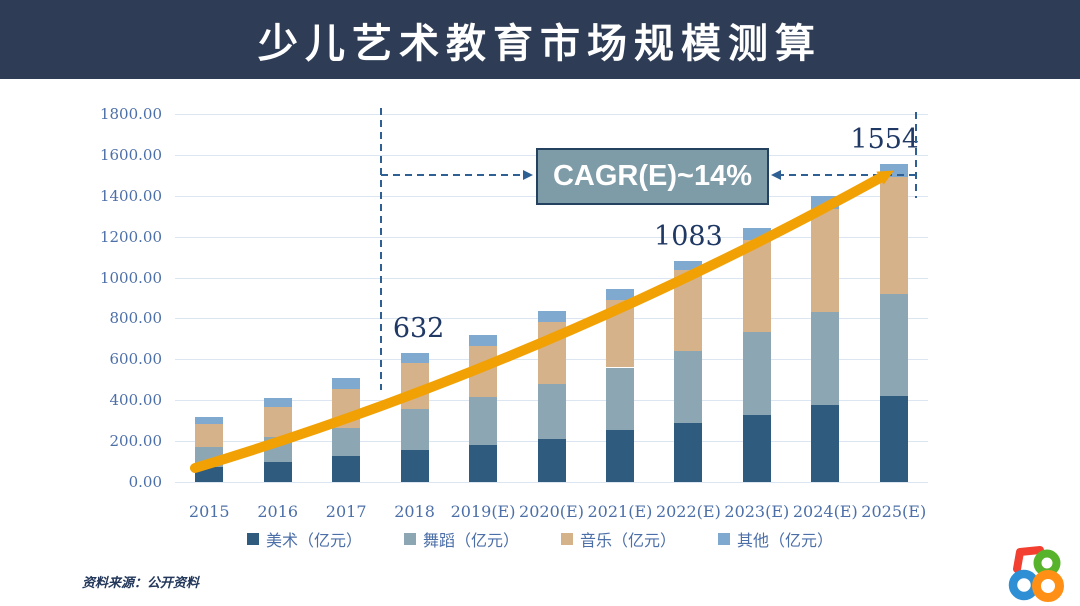 This screenshot has width=1080, height=606. What do you see at coordinates (130, 154) in the screenshot?
I see `y-axis-tick-label: 1600.00` at bounding box center [130, 154].